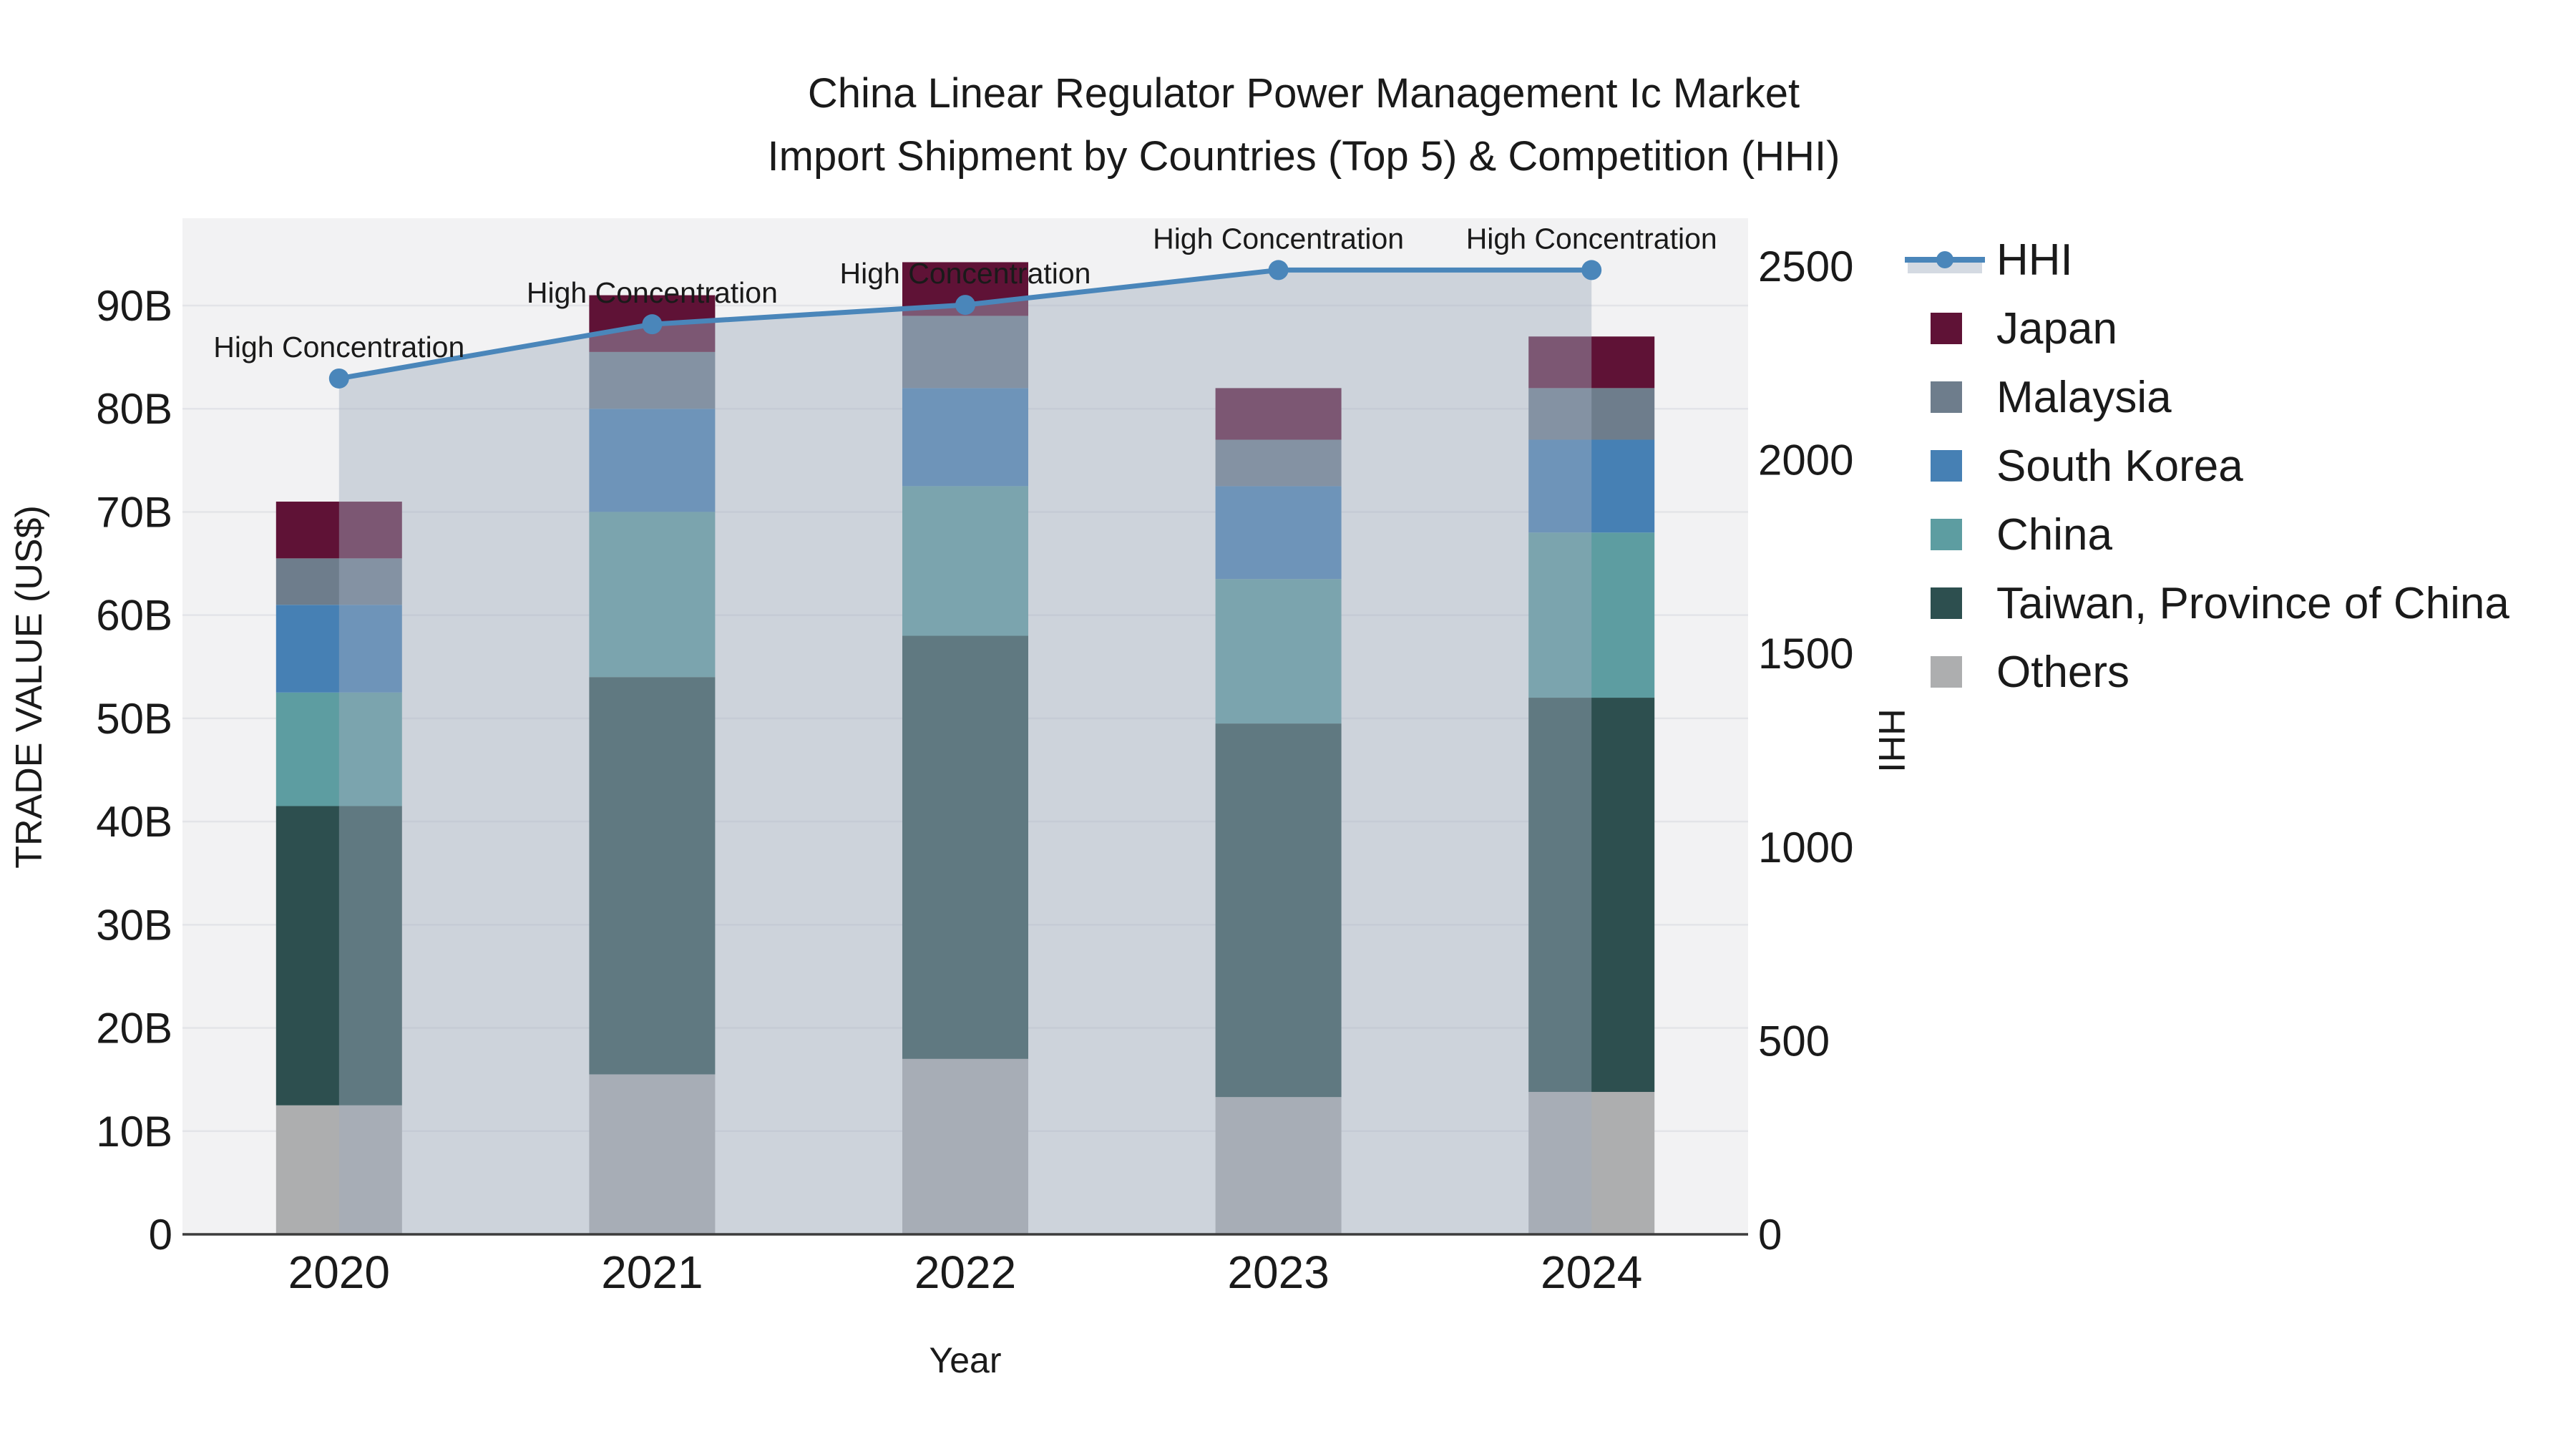 The height and width of the screenshot is (1449, 2576). Describe the element at coordinates (134, 306) in the screenshot. I see `left-tick-90B: 90B` at that location.